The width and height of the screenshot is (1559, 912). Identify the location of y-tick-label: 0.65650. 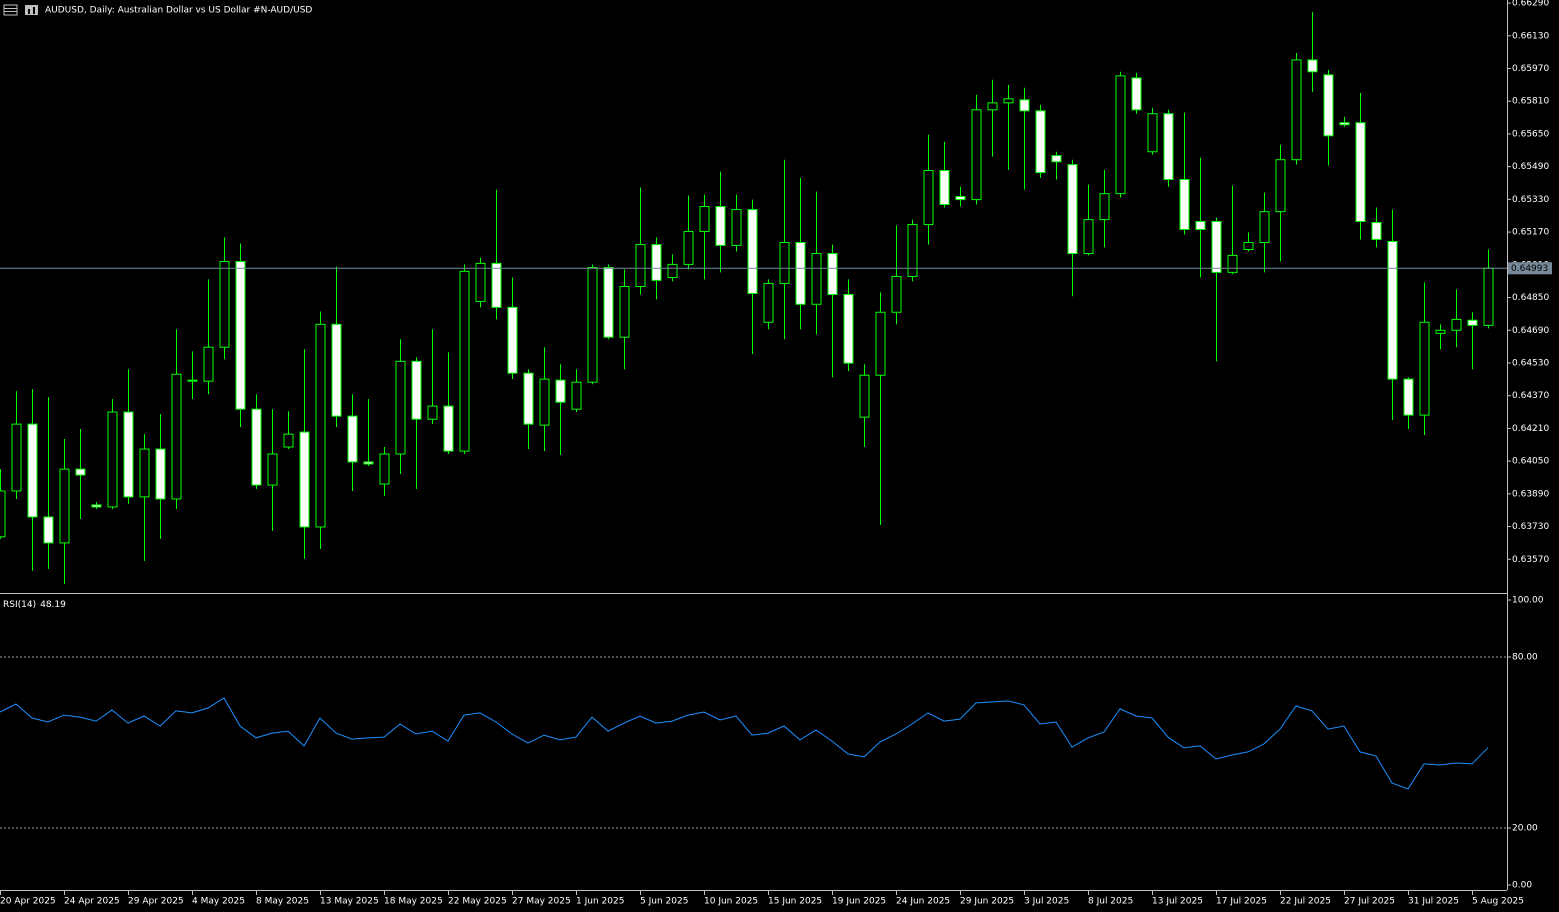
(1530, 134).